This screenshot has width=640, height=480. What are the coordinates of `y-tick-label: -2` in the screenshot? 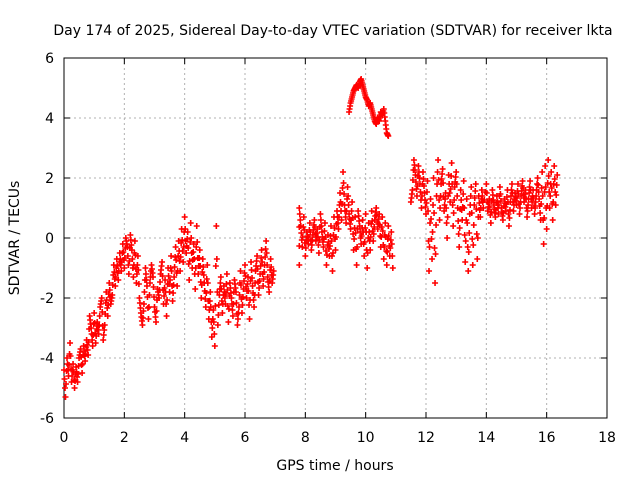 It's located at (47, 299).